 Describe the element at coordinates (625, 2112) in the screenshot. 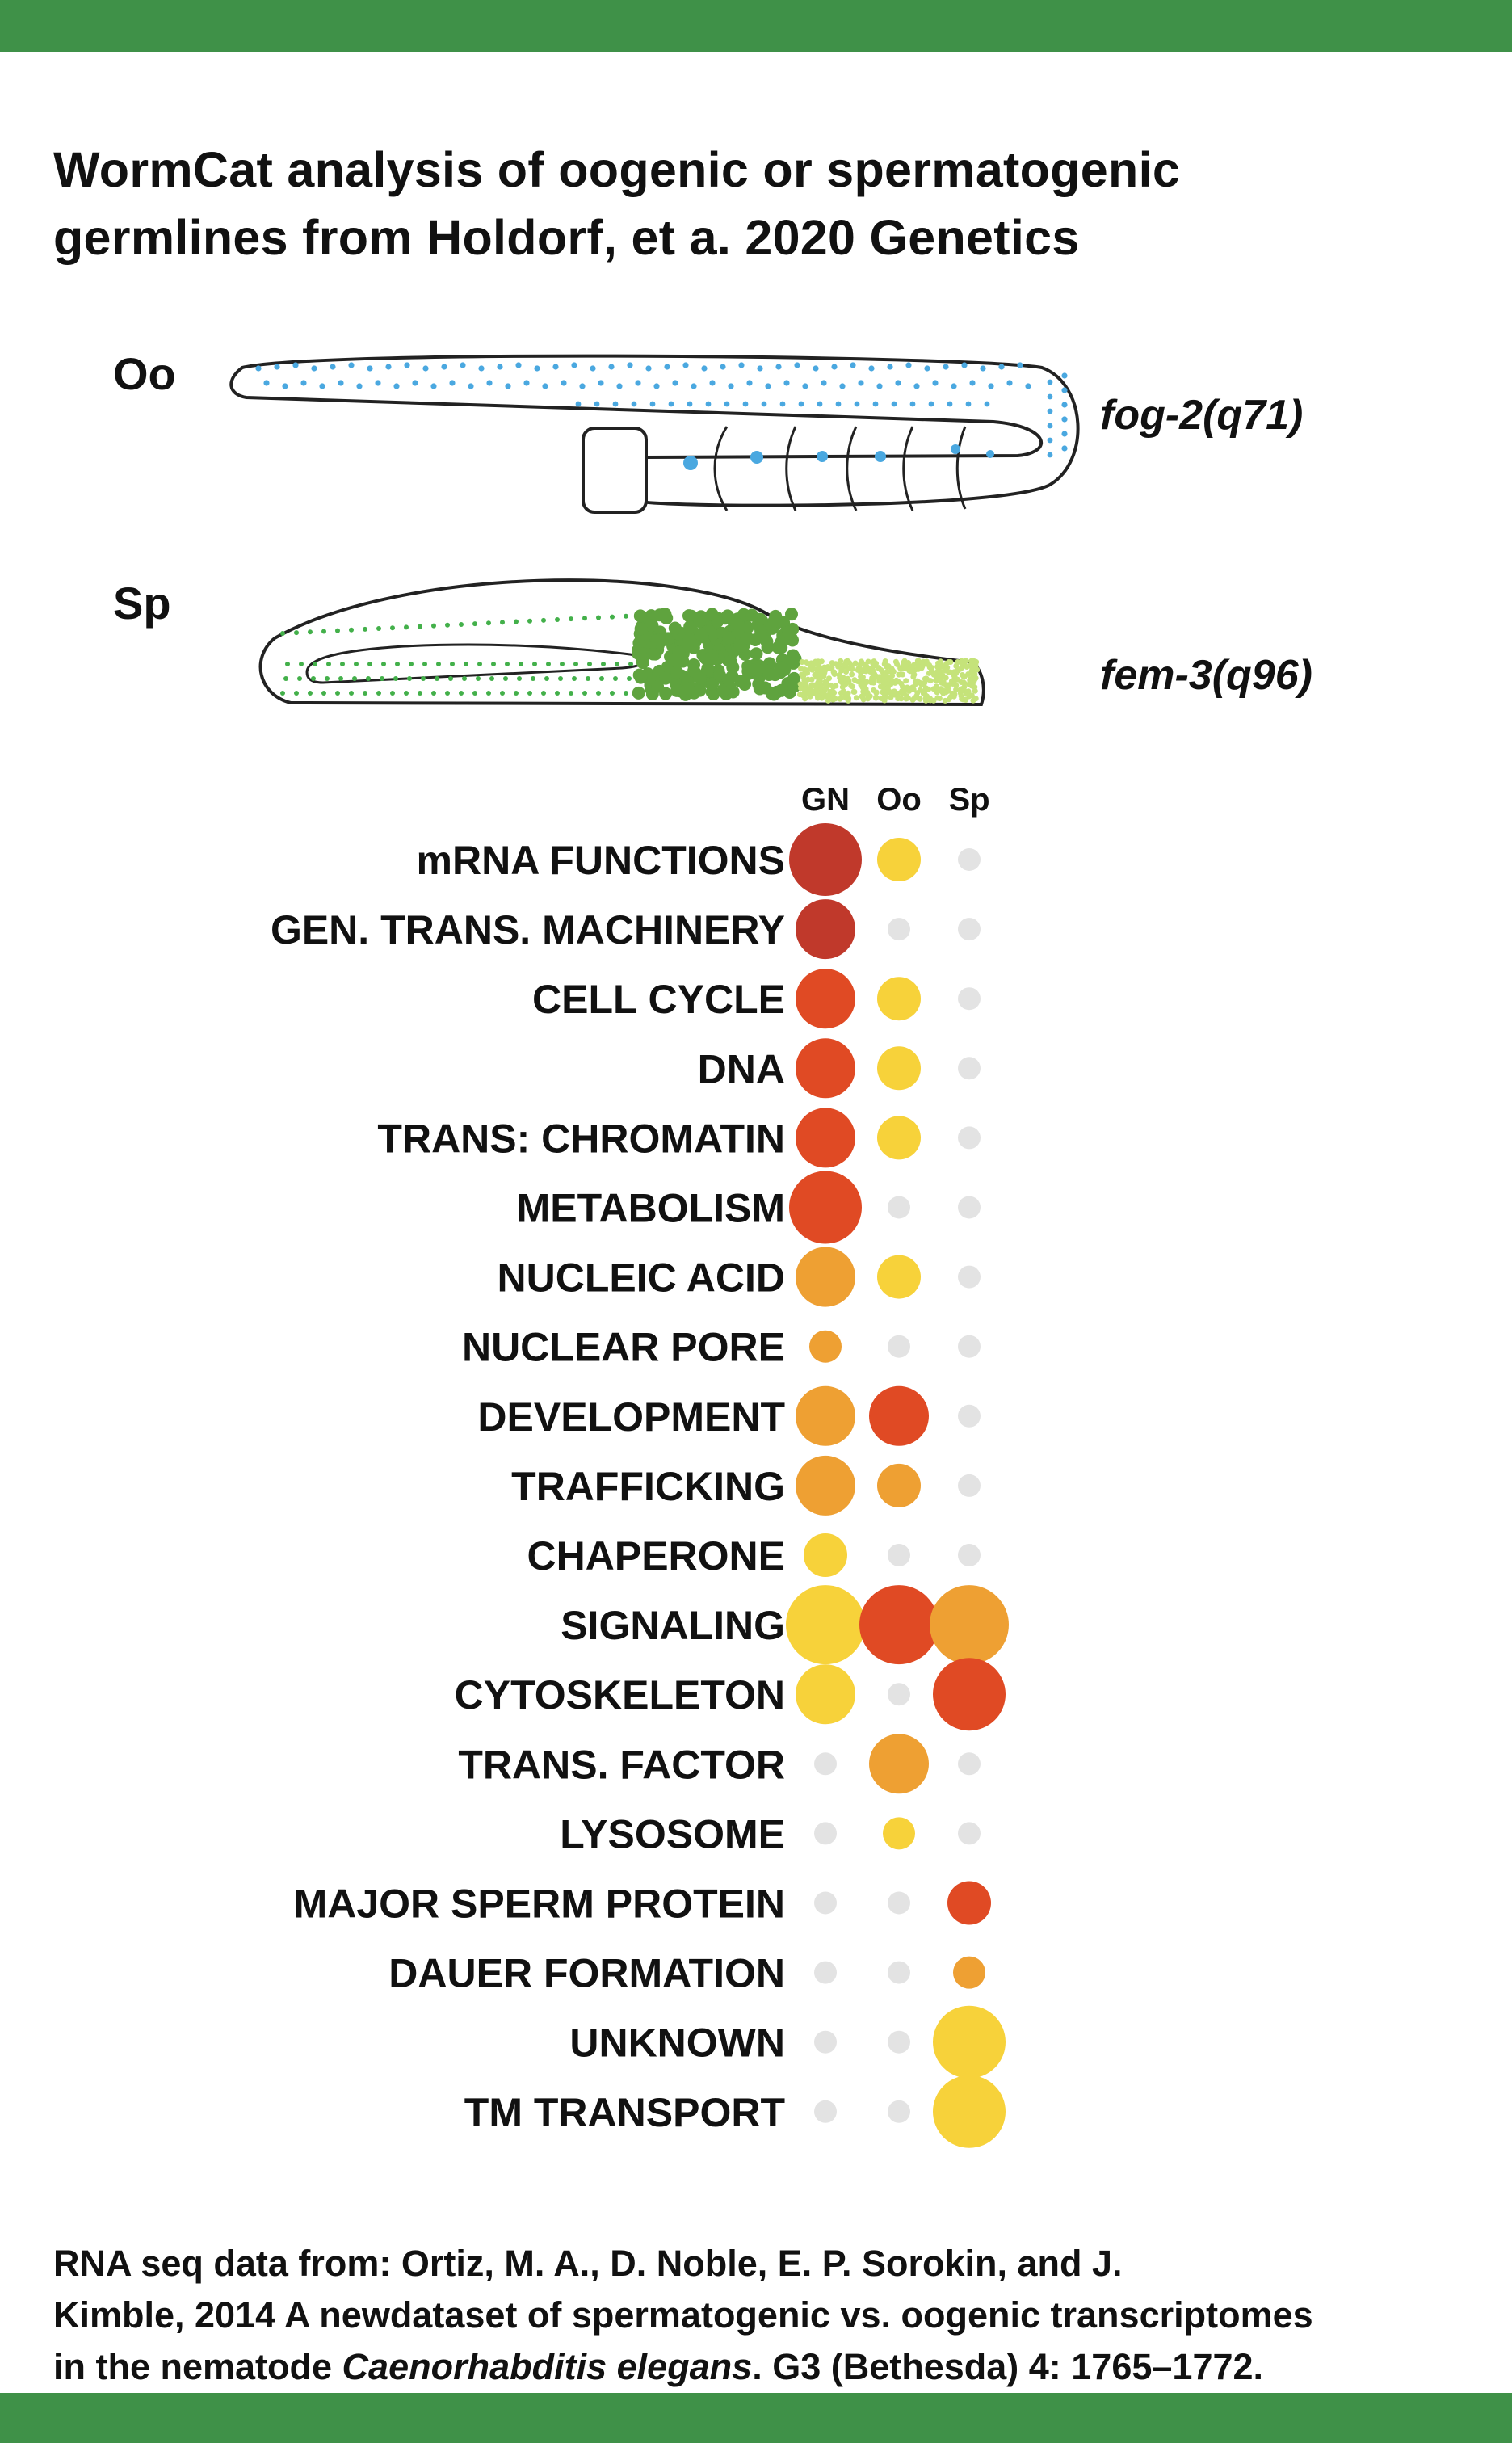

I see `category-label: TM TRANSPORT` at that location.